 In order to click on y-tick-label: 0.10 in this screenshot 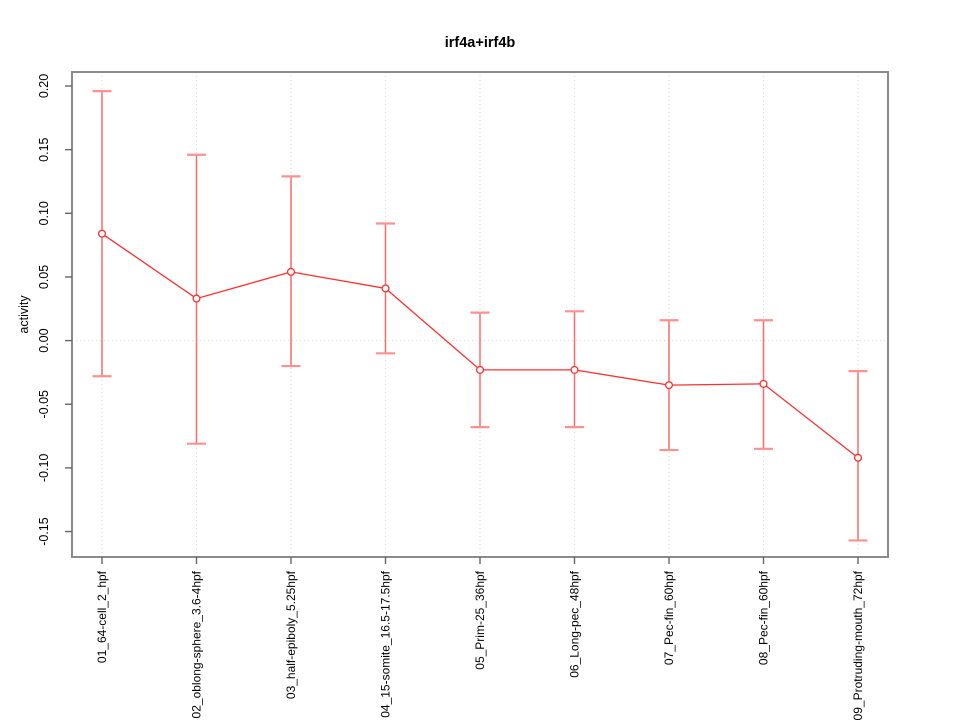, I will do `click(44, 213)`.